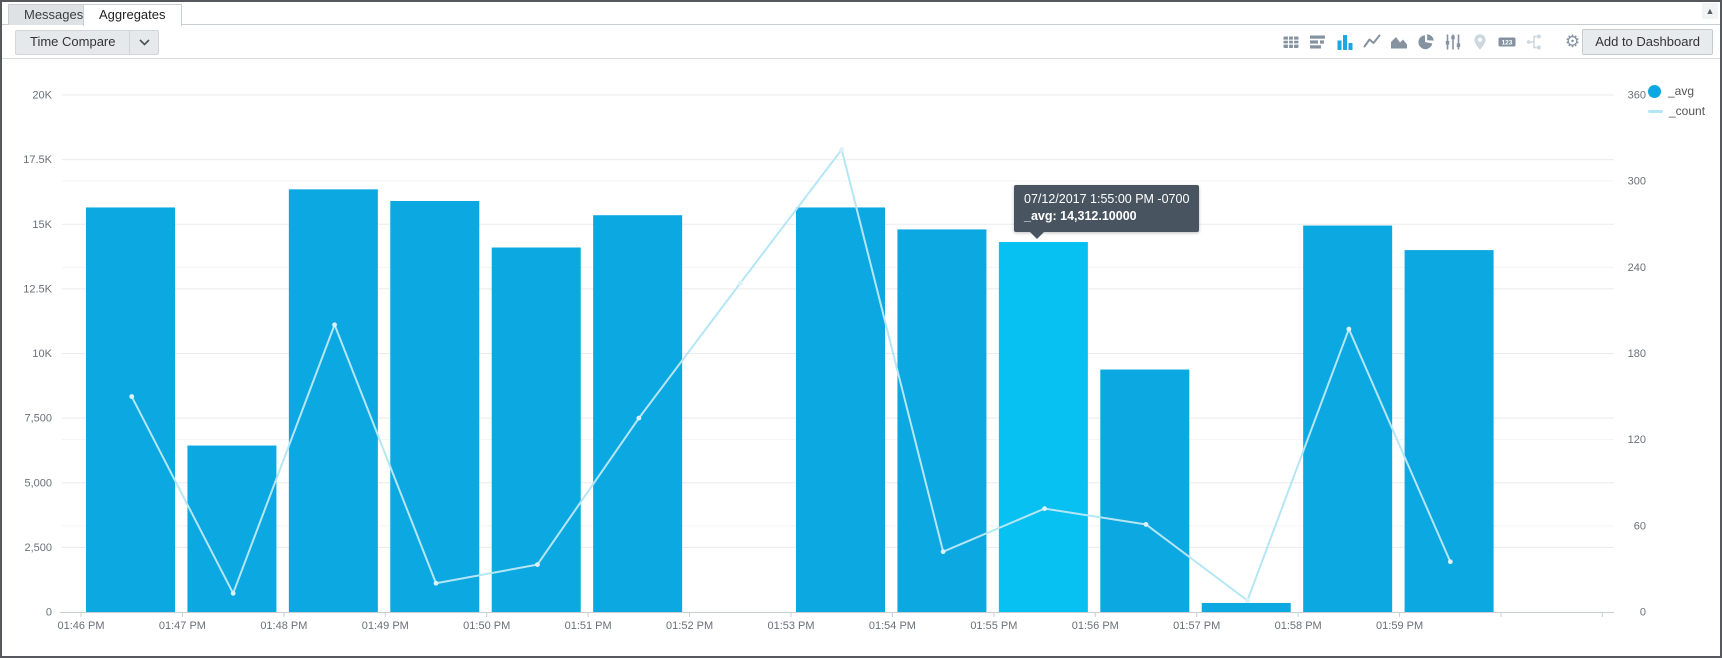 The width and height of the screenshot is (1722, 660). I want to click on legend-count-marker, so click(1655, 111).